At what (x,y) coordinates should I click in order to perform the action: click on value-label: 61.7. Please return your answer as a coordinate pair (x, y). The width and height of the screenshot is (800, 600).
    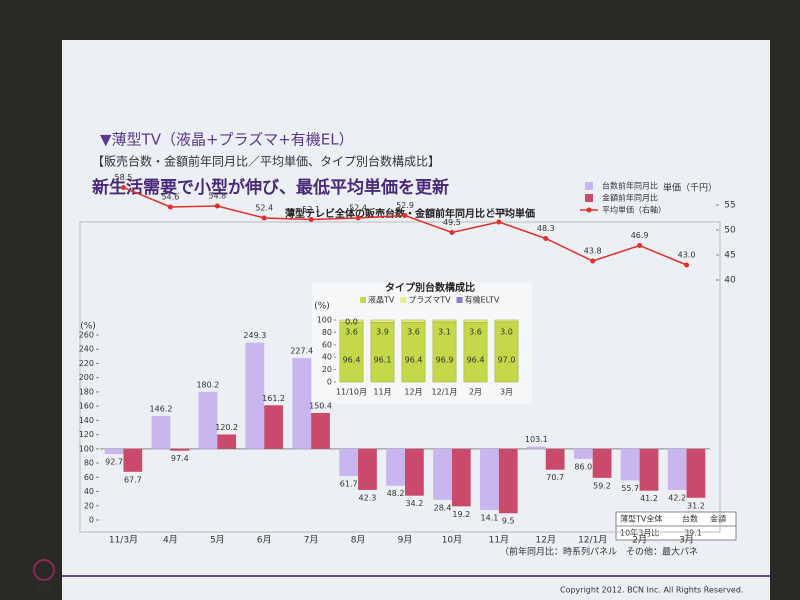
    Looking at the image, I should click on (349, 484).